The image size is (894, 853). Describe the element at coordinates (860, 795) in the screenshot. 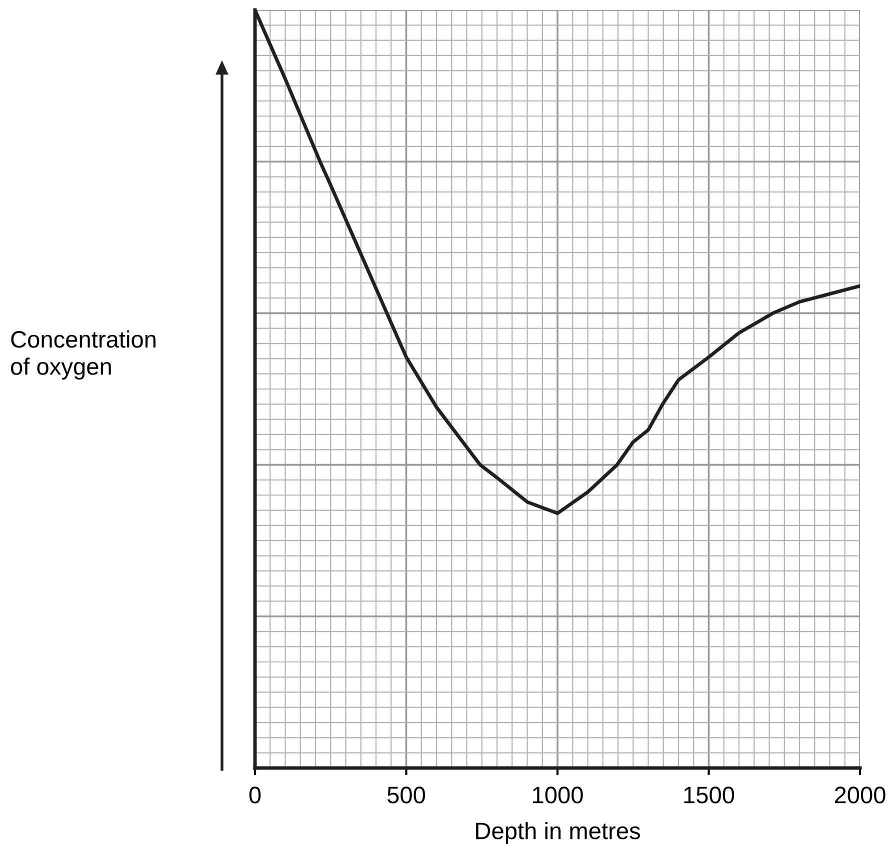

I see `x-tick-label: 2000` at that location.